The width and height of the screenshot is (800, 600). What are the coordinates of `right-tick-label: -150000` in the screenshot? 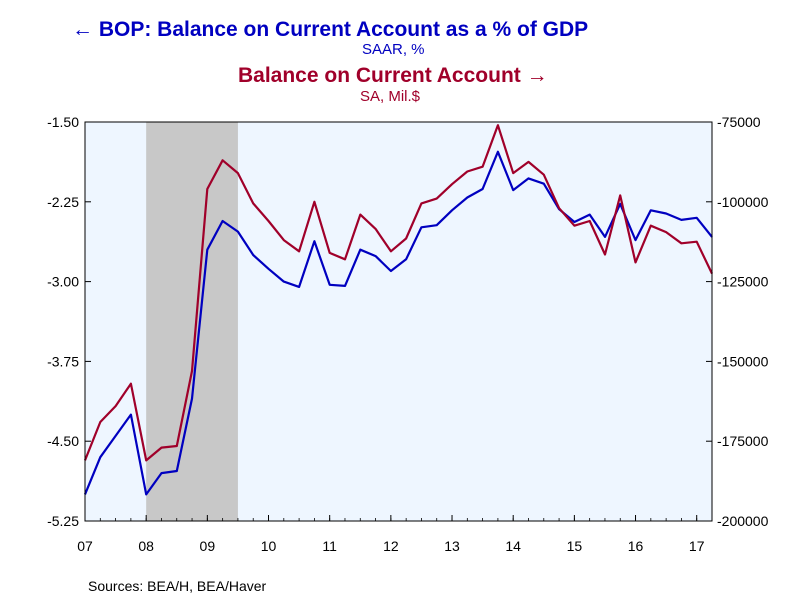 It's located at (743, 361).